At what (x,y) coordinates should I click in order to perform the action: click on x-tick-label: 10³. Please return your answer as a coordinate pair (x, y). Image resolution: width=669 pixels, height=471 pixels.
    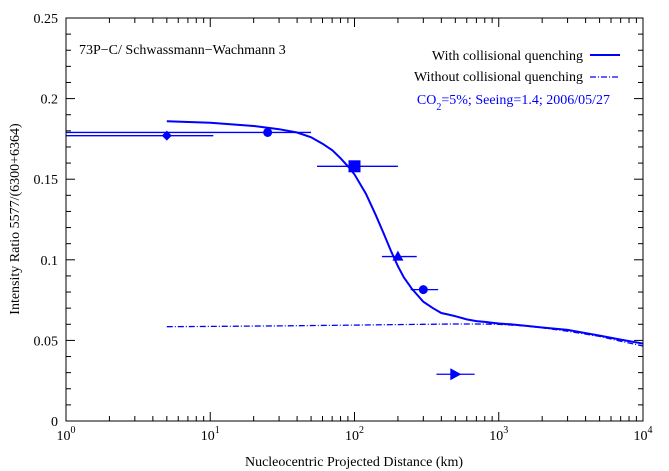
    Looking at the image, I should click on (498, 434).